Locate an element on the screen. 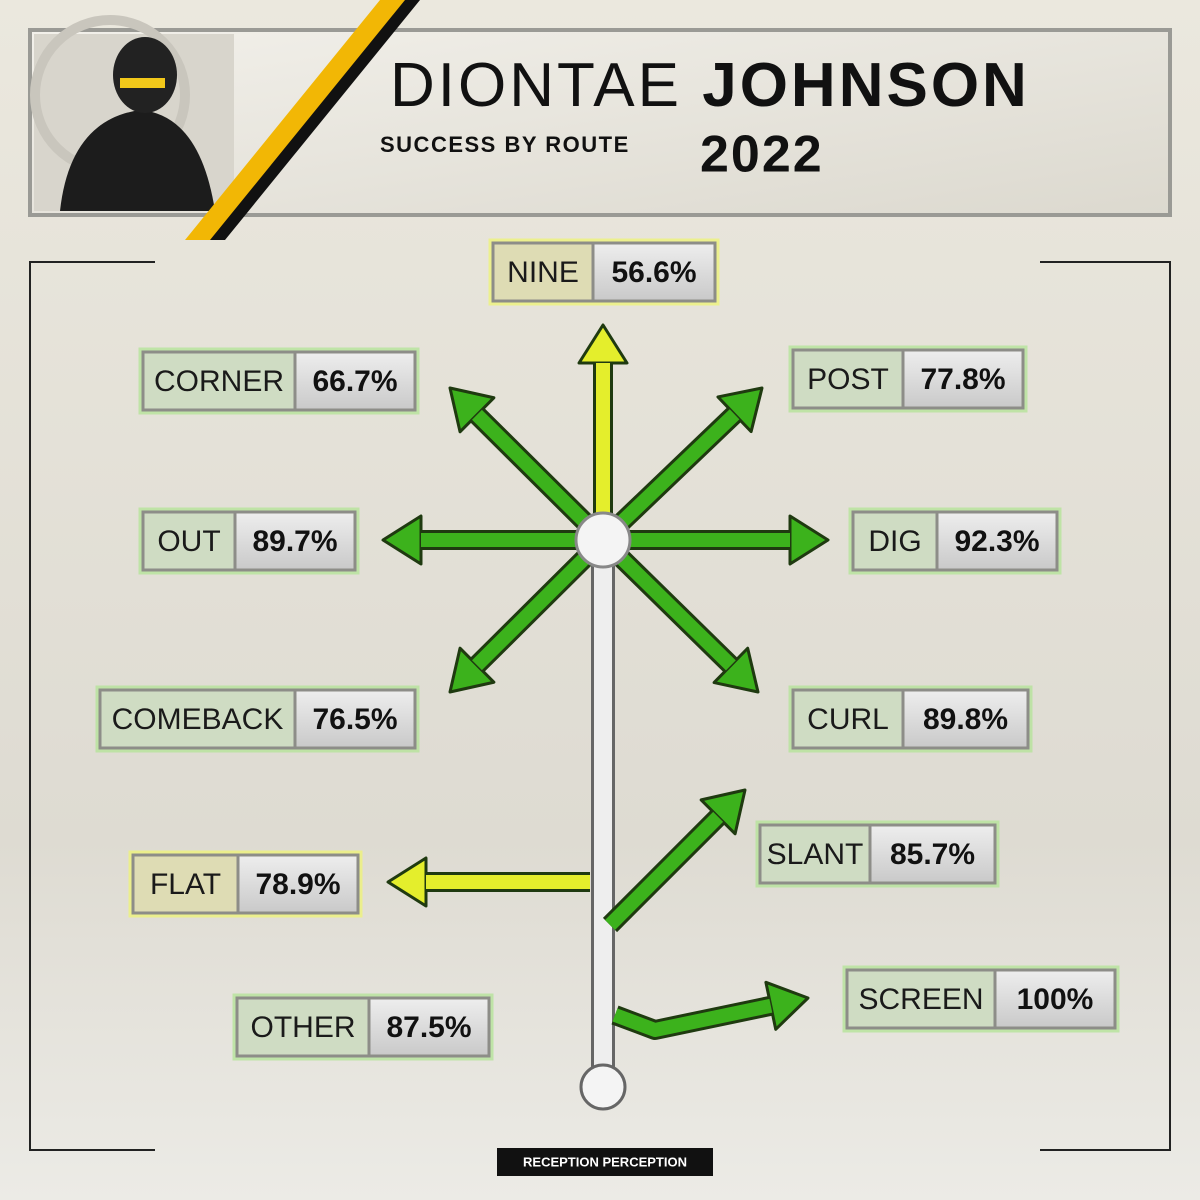 This screenshot has height=1200, width=1200. bracket-right is located at coordinates (1105, 706).